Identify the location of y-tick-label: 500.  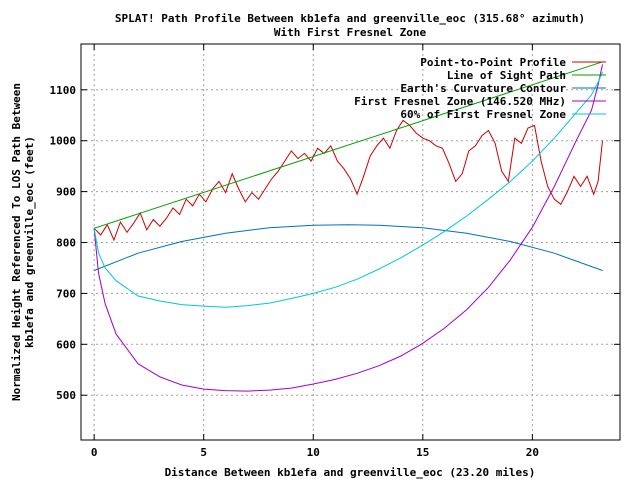
(66, 395).